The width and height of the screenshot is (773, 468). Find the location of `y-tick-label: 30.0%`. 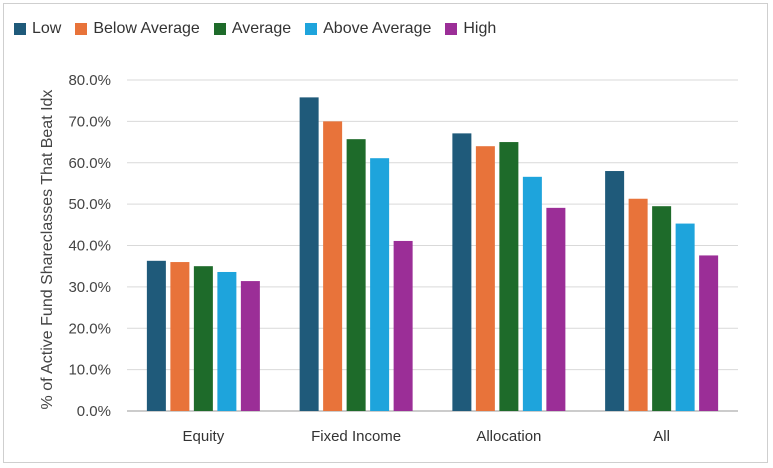

y-tick-label: 30.0% is located at coordinates (89, 287).